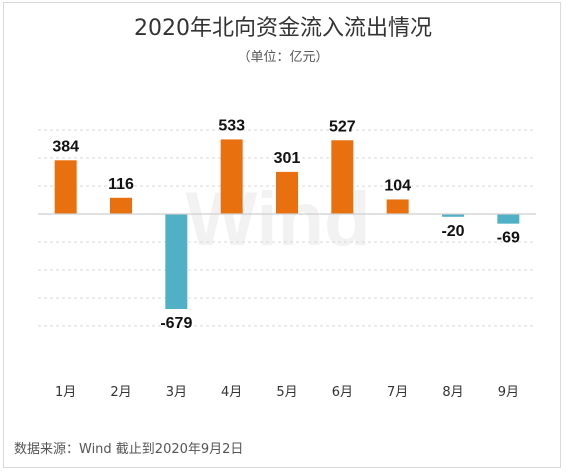 The image size is (566, 472). I want to click on value-label-7: 104, so click(397, 185).